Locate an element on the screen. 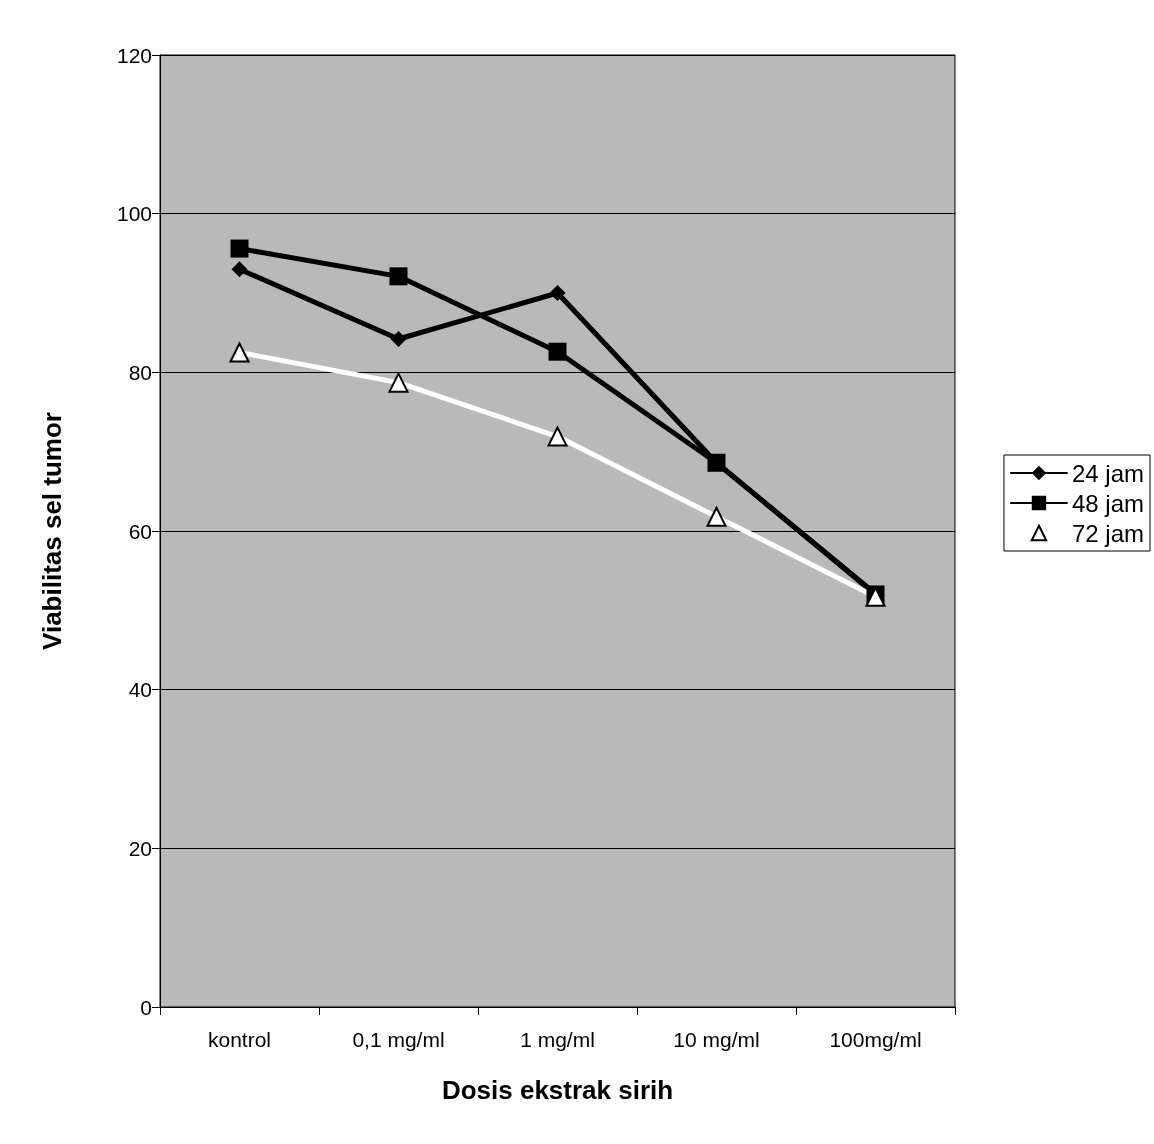  y-axis-title: Viabilitas sel tumor is located at coordinates (52, 531).